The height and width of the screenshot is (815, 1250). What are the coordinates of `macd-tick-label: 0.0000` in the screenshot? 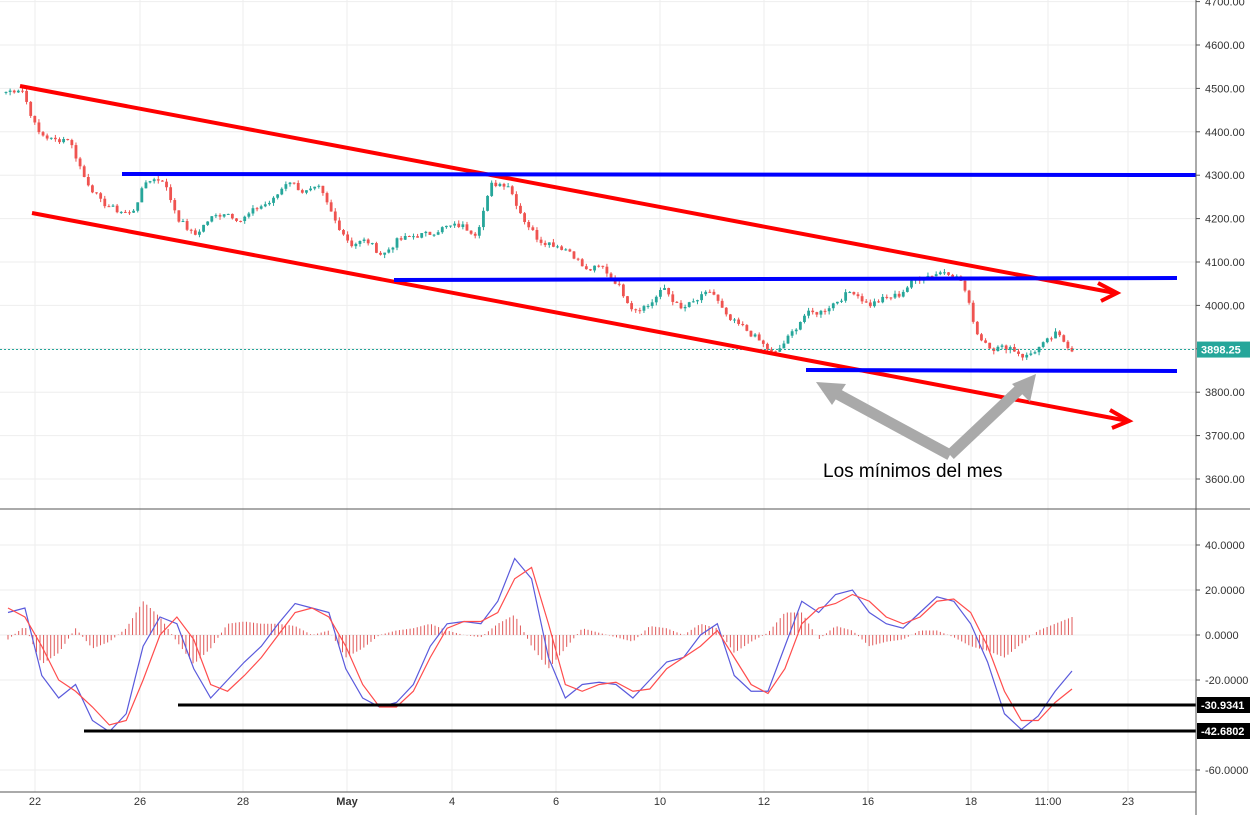 It's located at (1222, 636).